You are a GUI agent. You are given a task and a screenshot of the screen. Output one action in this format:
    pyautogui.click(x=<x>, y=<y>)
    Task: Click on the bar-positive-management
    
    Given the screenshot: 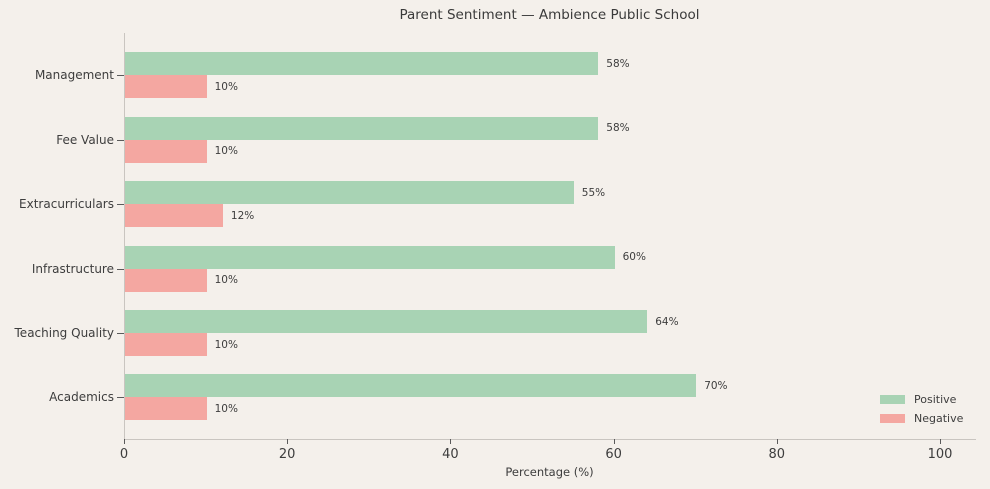 What is the action you would take?
    pyautogui.click(x=362, y=64)
    